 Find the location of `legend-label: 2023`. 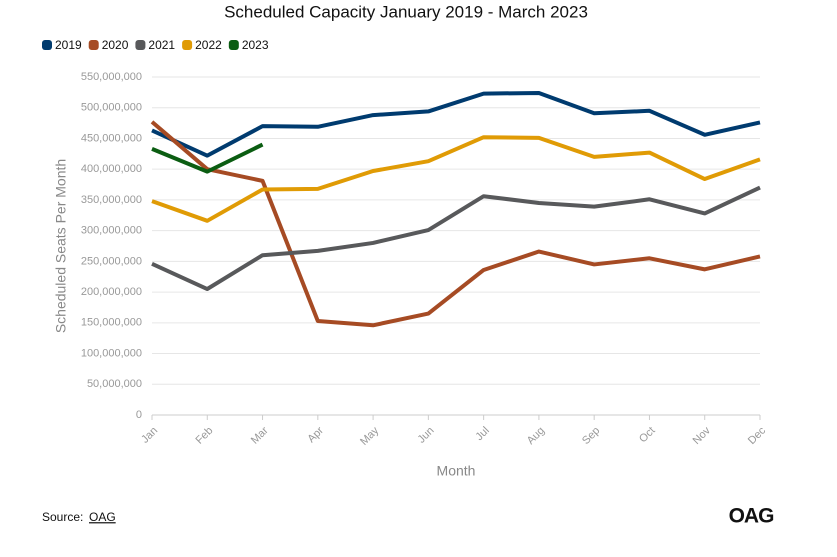

legend-label: 2023 is located at coordinates (255, 45).